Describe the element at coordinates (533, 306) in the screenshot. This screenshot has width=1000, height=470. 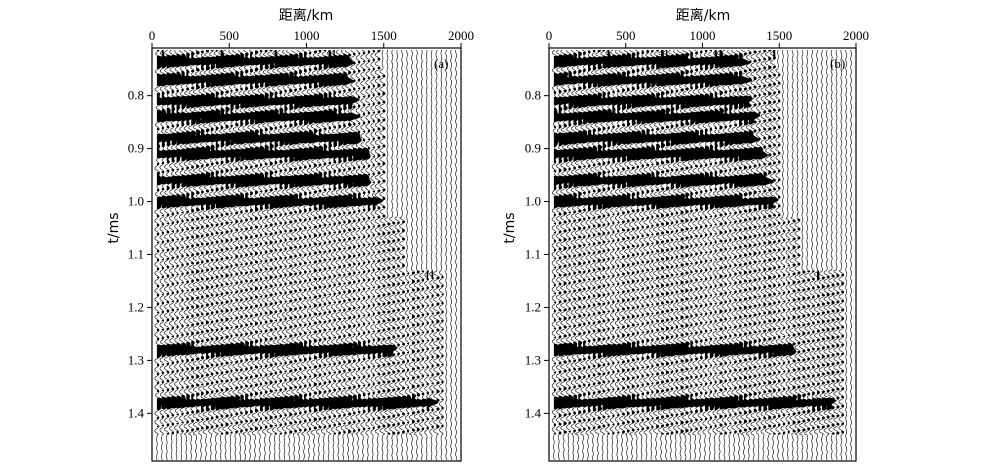
I see `y-tick-label: 1.2` at that location.